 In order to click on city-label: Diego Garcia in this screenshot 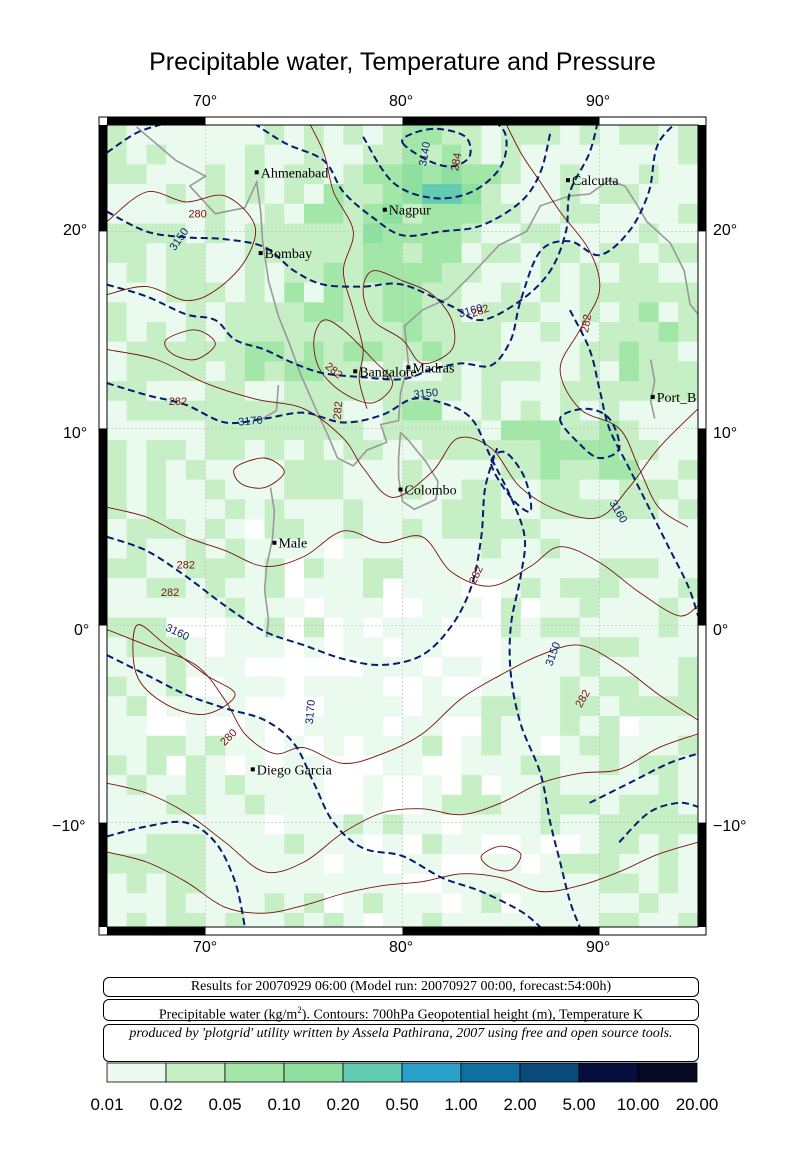, I will do `click(295, 770)`.